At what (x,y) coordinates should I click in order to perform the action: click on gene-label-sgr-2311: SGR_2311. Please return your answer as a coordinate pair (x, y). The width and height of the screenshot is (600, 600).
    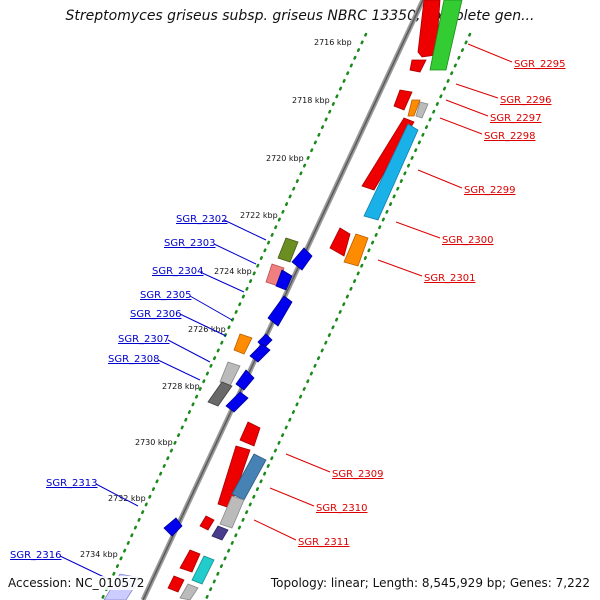
    Looking at the image, I should click on (324, 542).